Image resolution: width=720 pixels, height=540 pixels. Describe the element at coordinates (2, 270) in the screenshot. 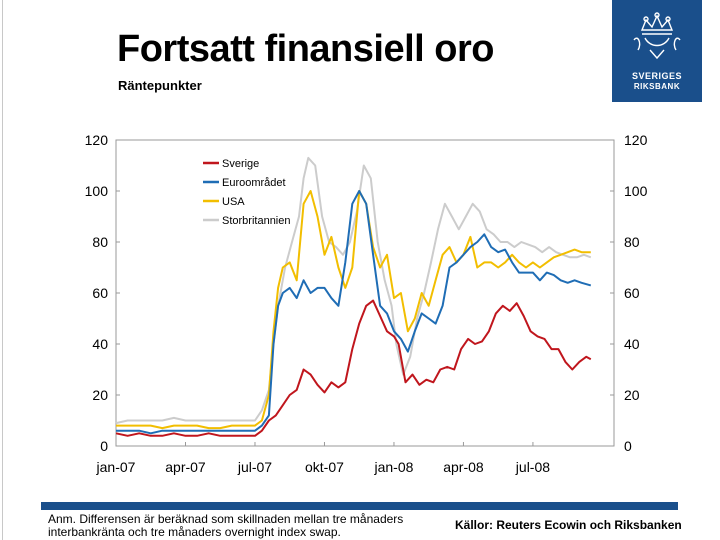

I see `left-margin-rule` at that location.